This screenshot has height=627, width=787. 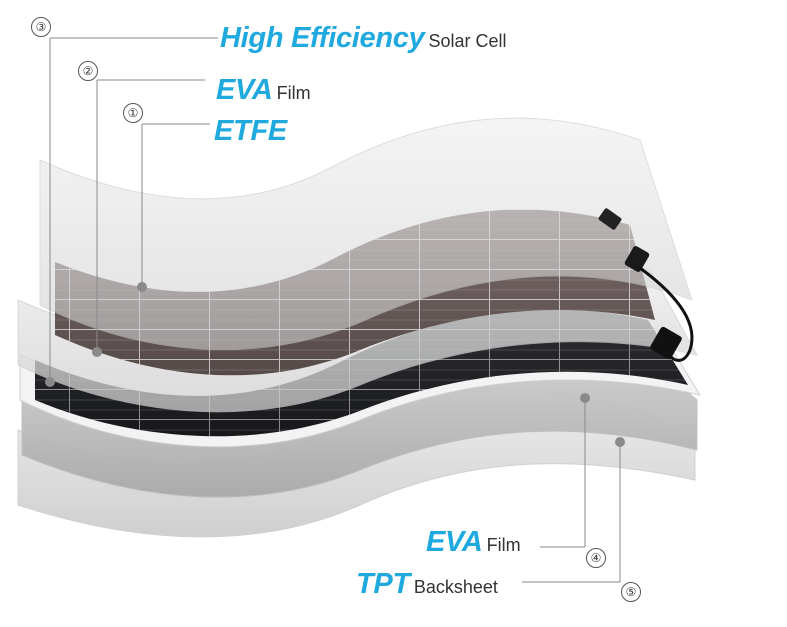 I want to click on dot-etfe, so click(x=142, y=287).